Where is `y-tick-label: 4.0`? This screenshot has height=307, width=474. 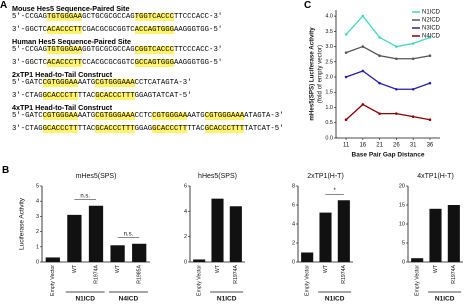 y-tick-label: 4.0 is located at coordinates (329, 17).